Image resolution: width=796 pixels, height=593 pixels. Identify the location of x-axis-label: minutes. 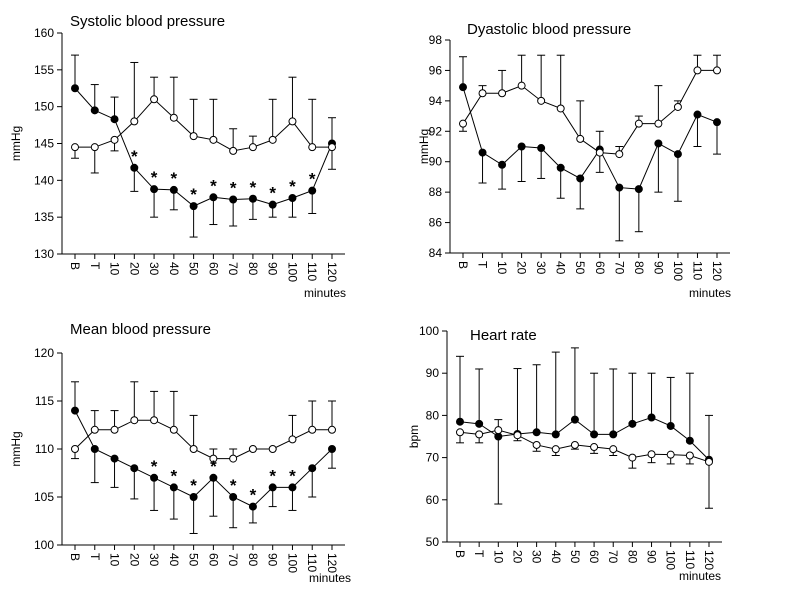
(325, 293).